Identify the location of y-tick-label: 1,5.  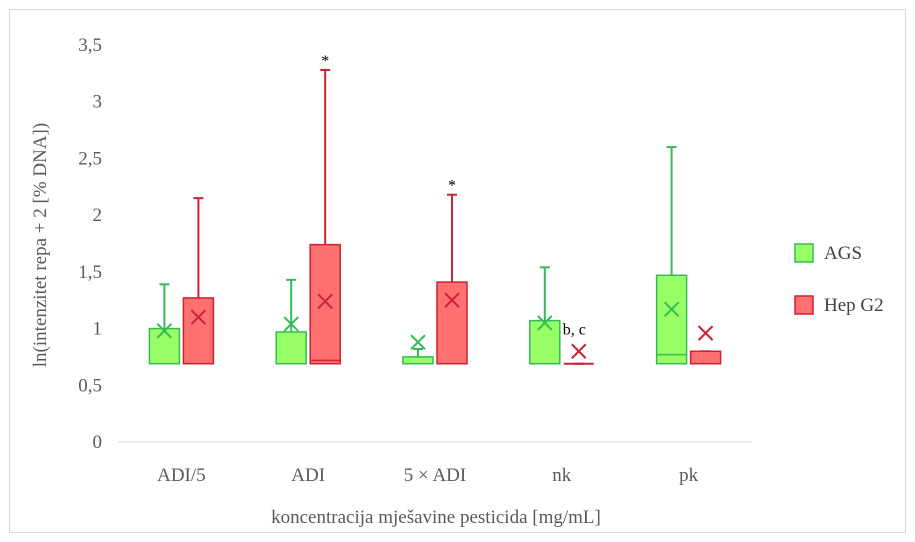
(90, 272).